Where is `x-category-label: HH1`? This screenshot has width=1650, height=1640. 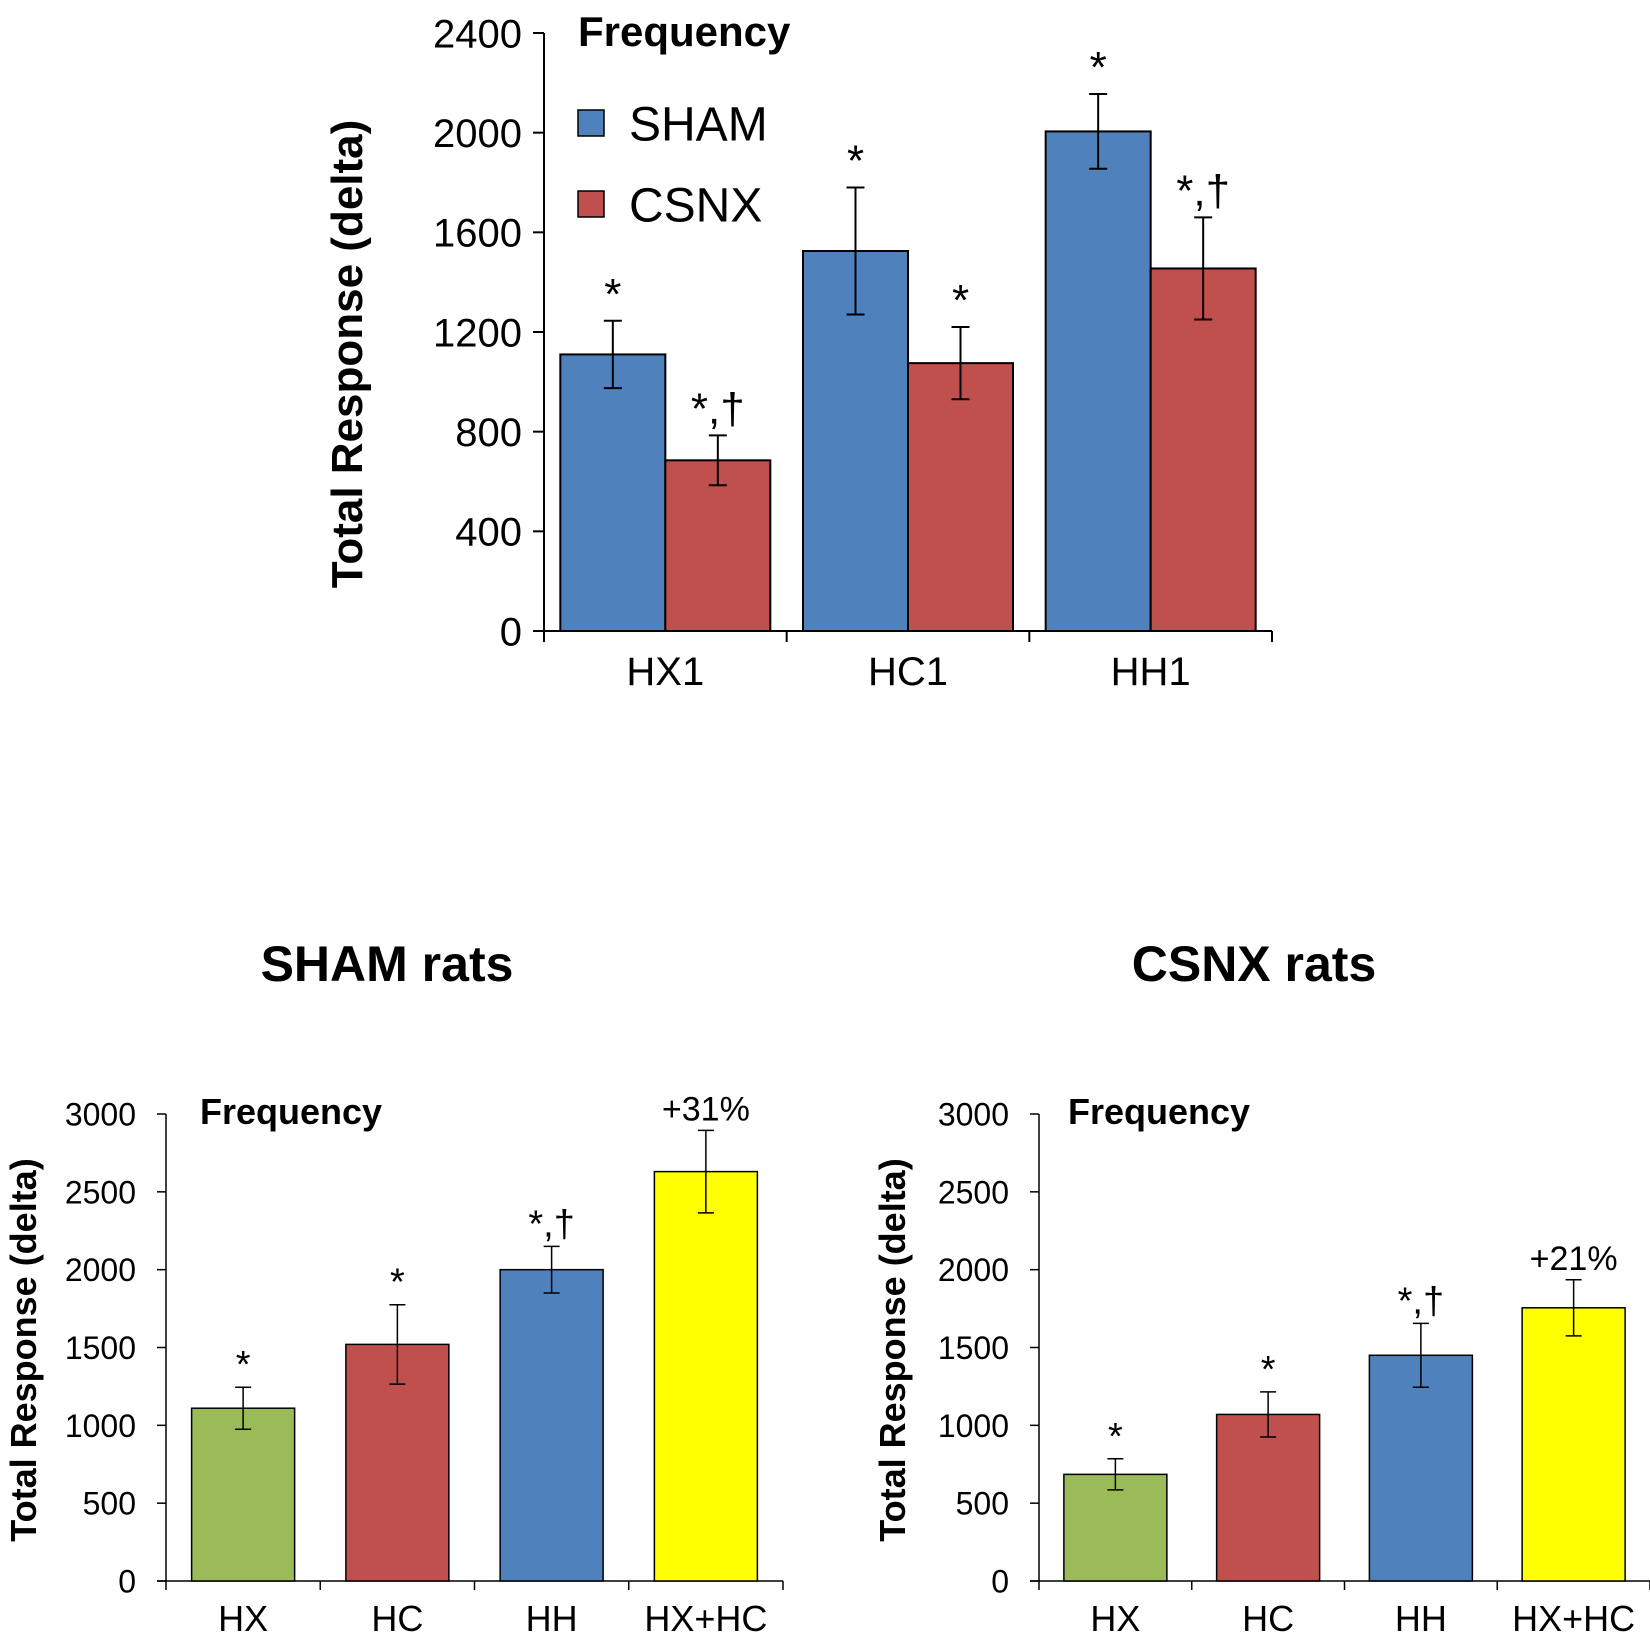
x-category-label: HH1 is located at coordinates (1151, 672).